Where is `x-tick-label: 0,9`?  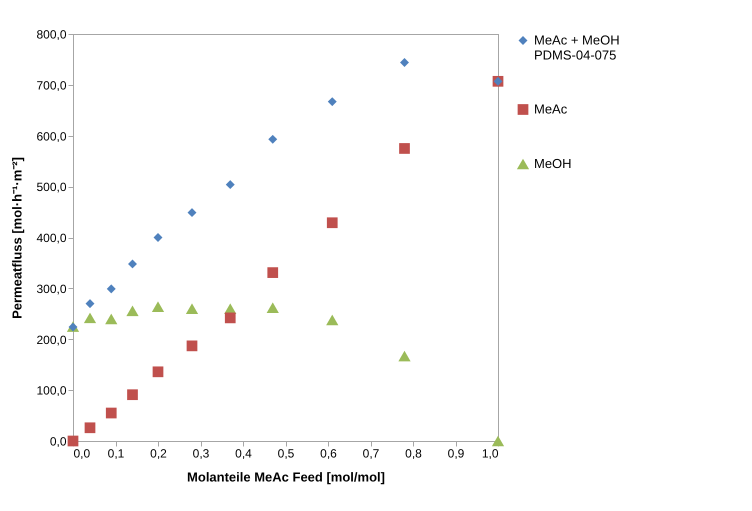
x-tick-label: 0,9 is located at coordinates (456, 453).